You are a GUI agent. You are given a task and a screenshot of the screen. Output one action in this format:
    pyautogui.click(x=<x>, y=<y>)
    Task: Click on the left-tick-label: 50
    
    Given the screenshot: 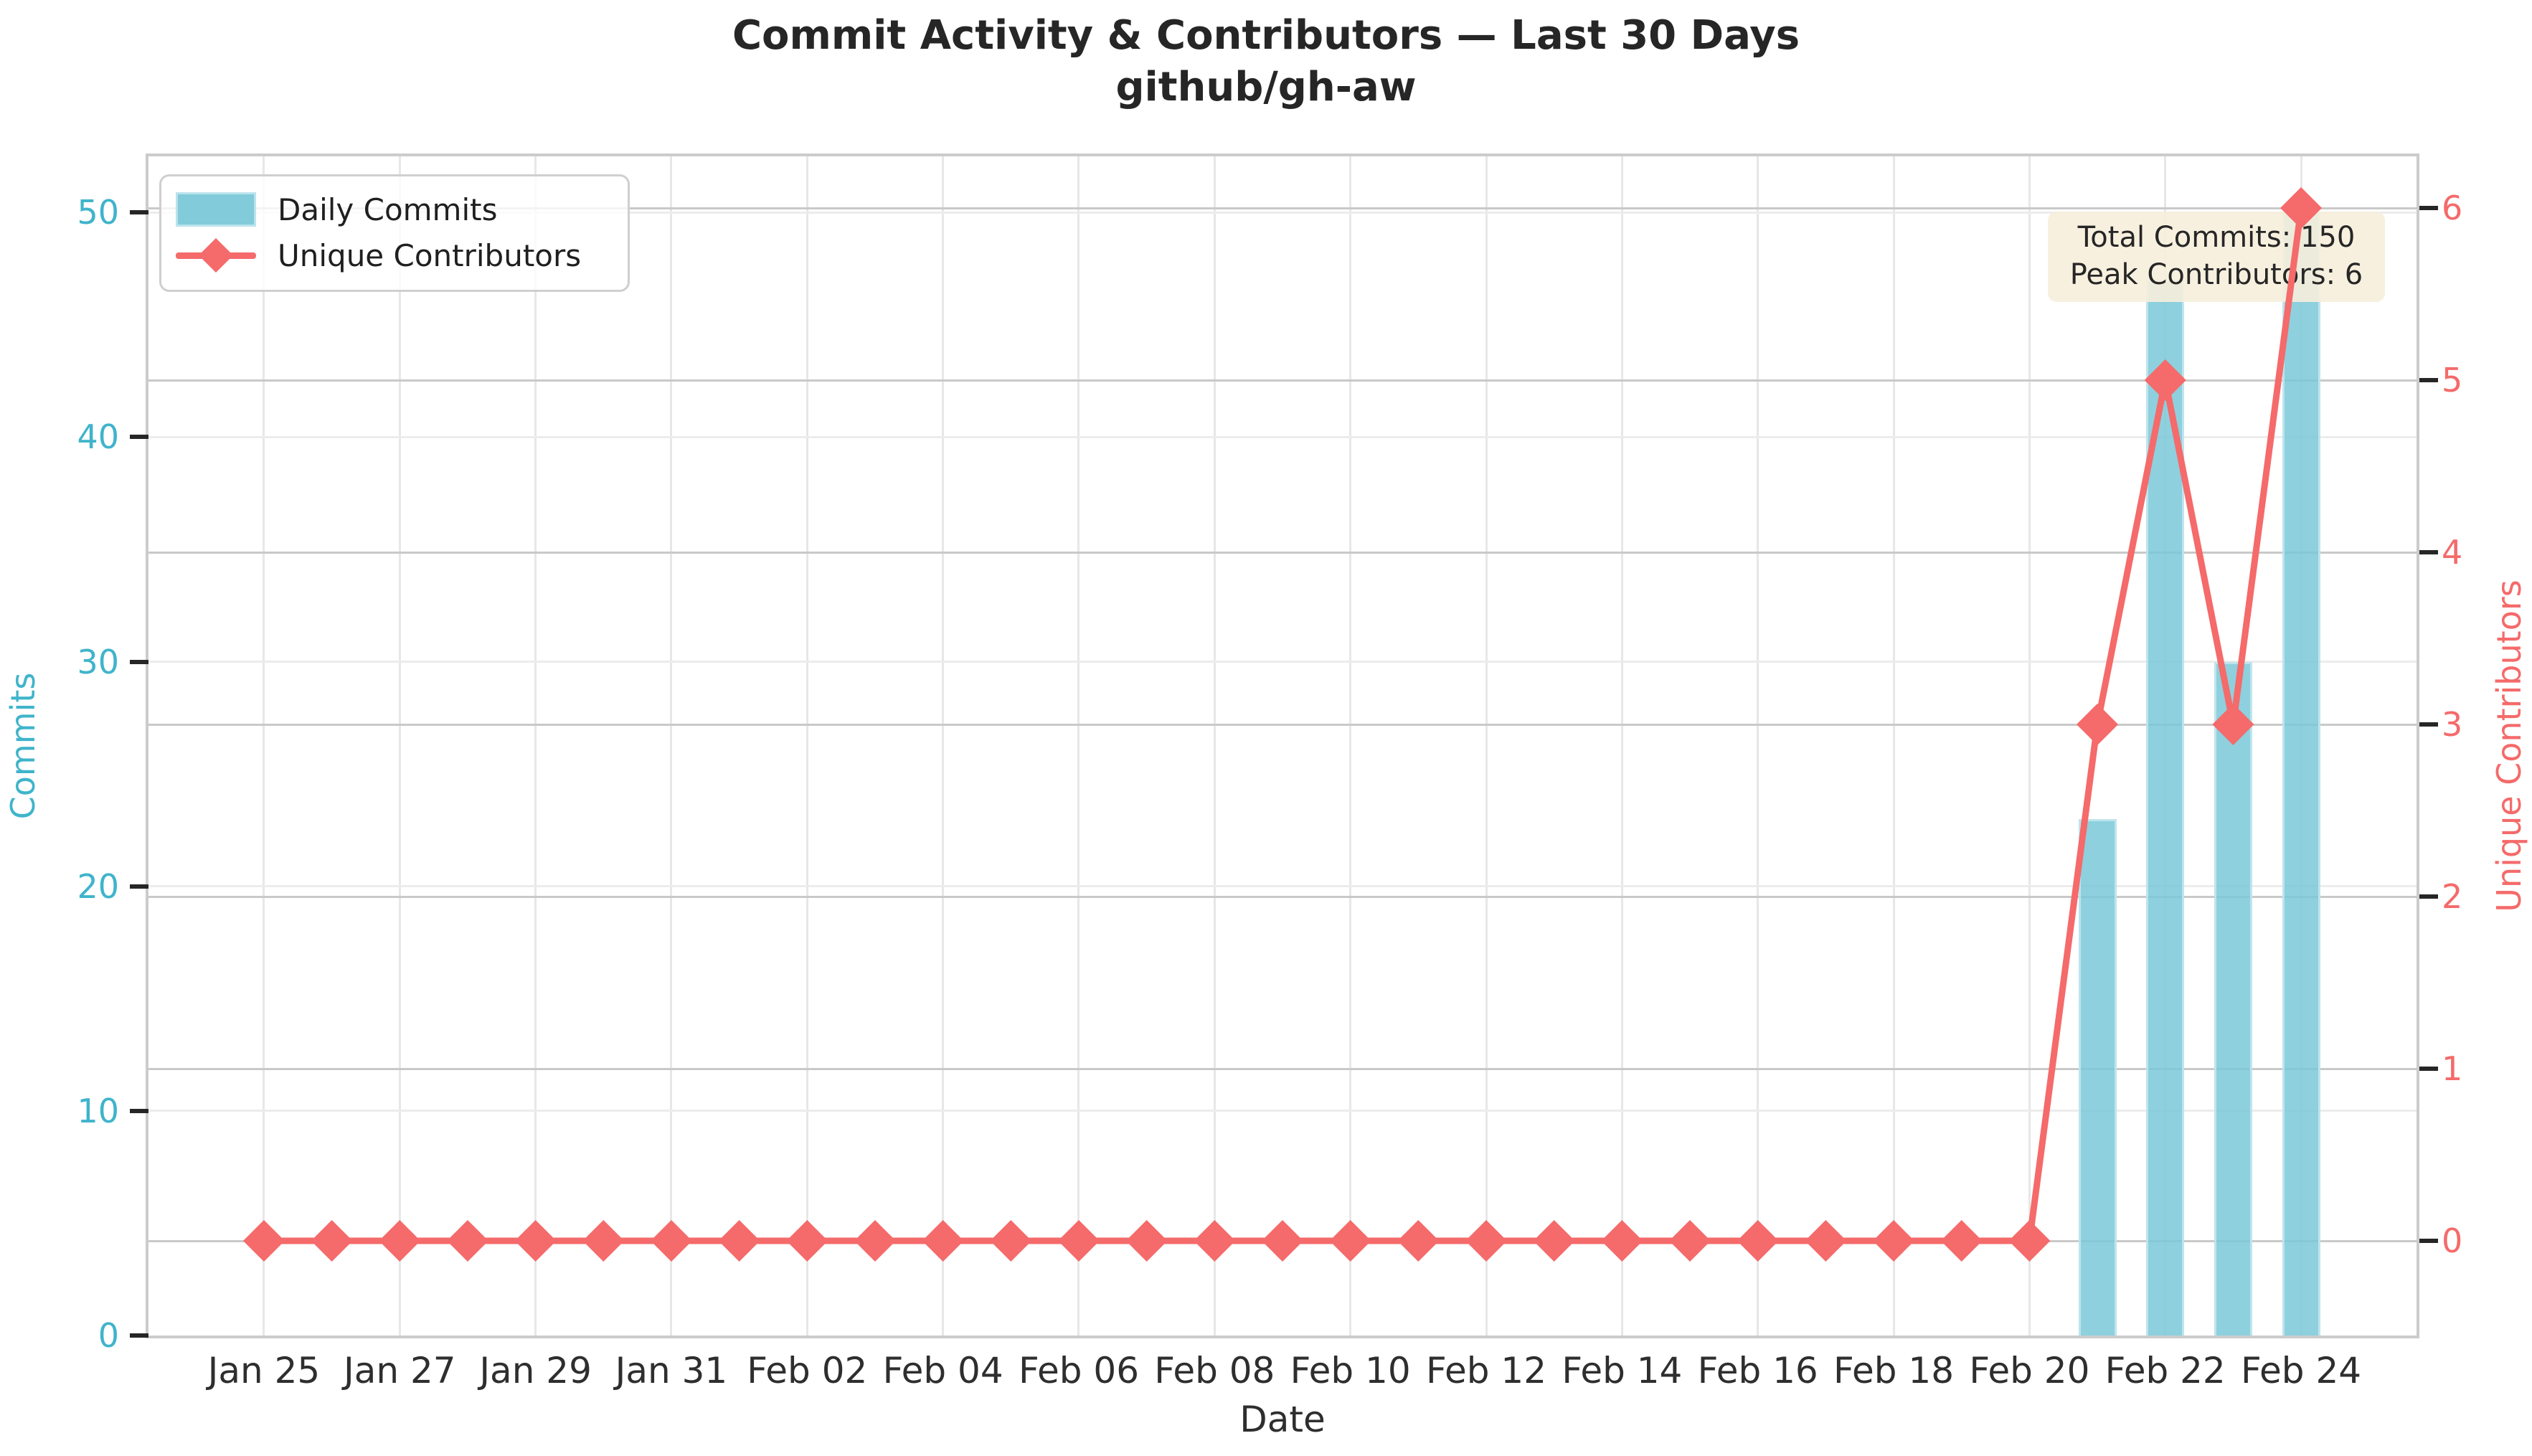 What is the action you would take?
    pyautogui.click(x=98, y=212)
    